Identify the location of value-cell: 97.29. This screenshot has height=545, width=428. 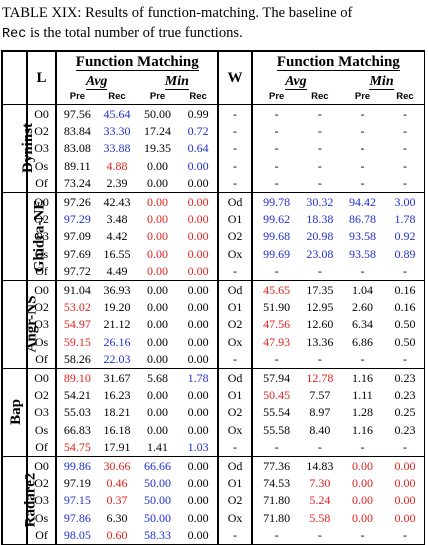
(76, 219).